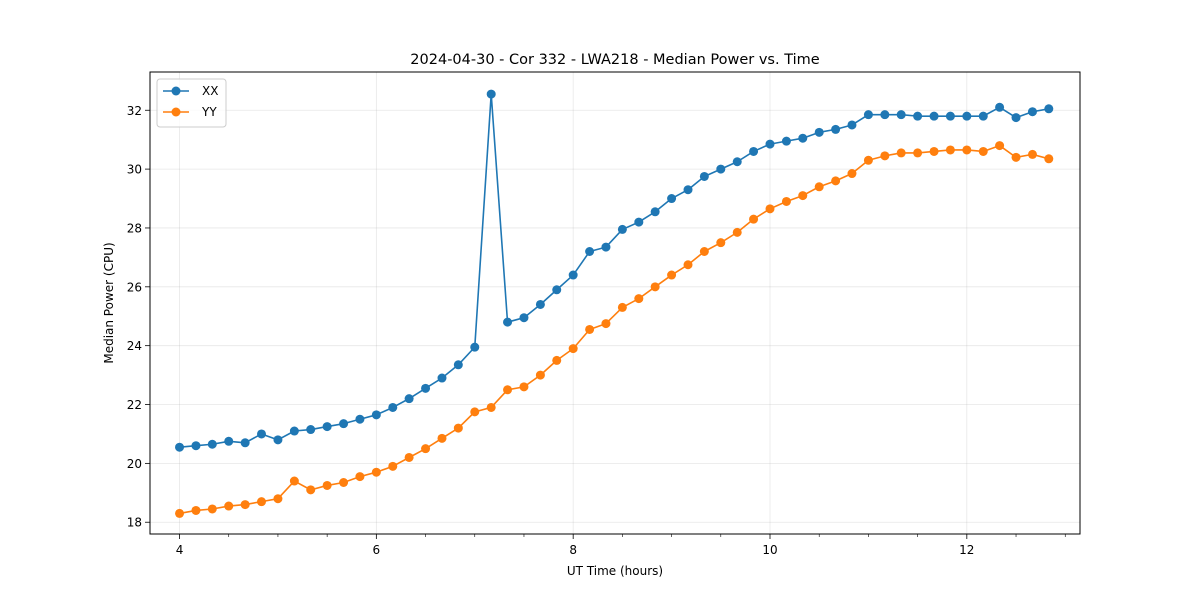 The width and height of the screenshot is (1200, 600). What do you see at coordinates (138, 317) in the screenshot?
I see `y-axis: 18 20 22 24 26 28 30 32` at bounding box center [138, 317].